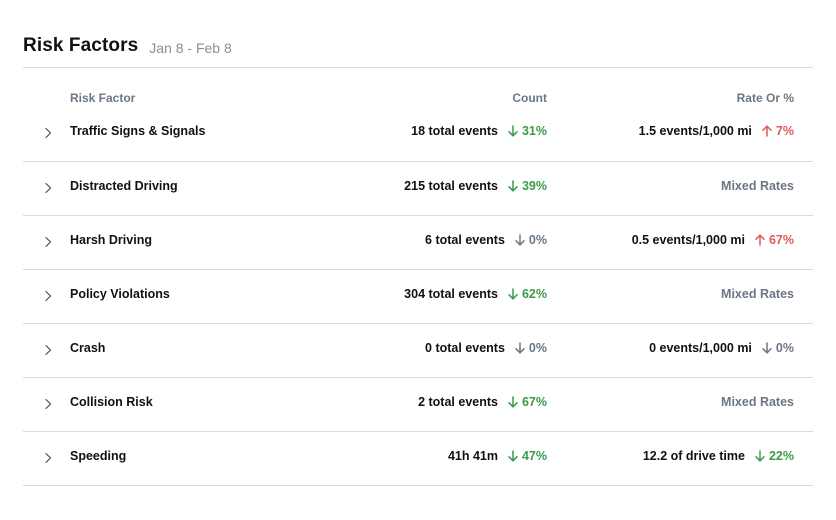 Image resolution: width=836 pixels, height=520 pixels. I want to click on count-trend-value: 62%, so click(534, 294).